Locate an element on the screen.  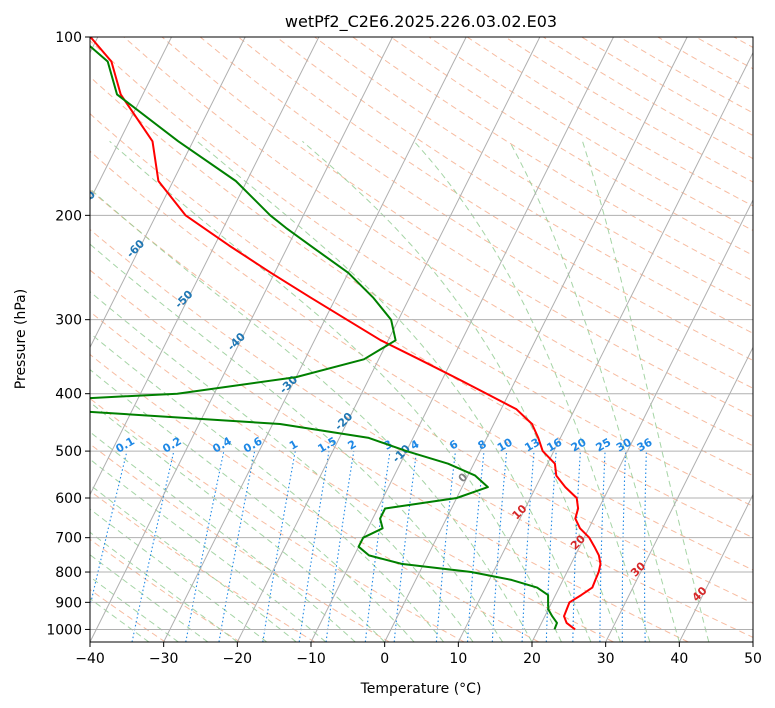
mixing-ratio-label: 30 is located at coordinates (624, 444).